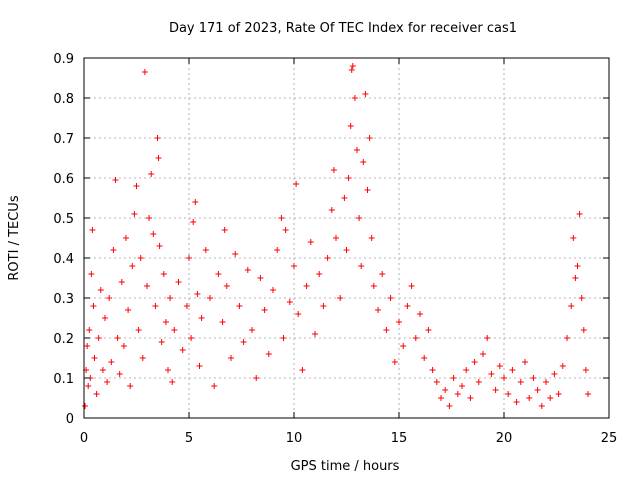 The image size is (640, 480). I want to click on y-tick-label: 0, so click(70, 419).